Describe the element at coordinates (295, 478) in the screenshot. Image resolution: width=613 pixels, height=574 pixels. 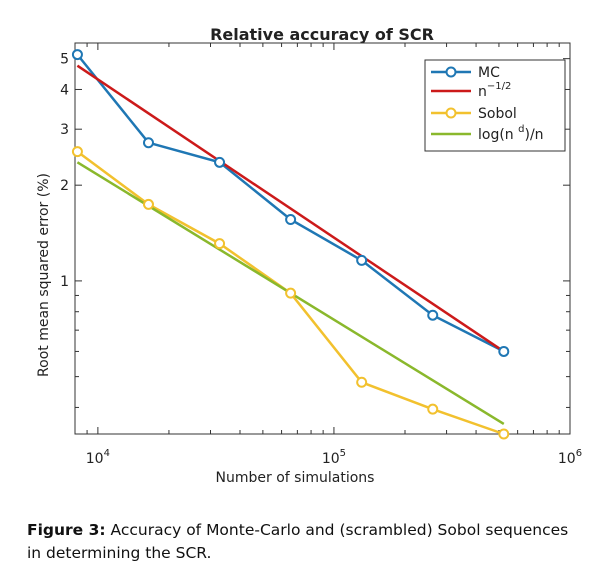
I see `x-axis-label: Number of simulations` at that location.